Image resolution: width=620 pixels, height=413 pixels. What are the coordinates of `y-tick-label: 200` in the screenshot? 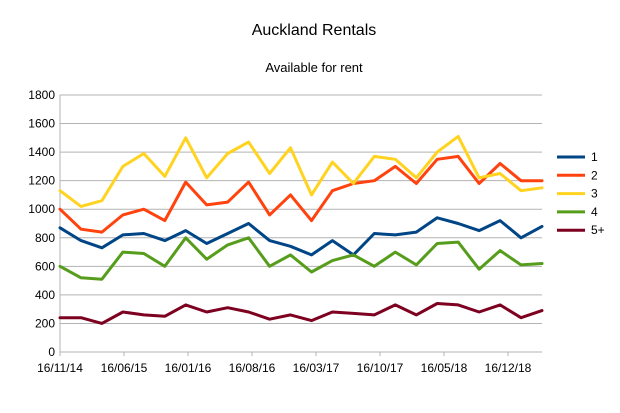 It's located at (45, 323).